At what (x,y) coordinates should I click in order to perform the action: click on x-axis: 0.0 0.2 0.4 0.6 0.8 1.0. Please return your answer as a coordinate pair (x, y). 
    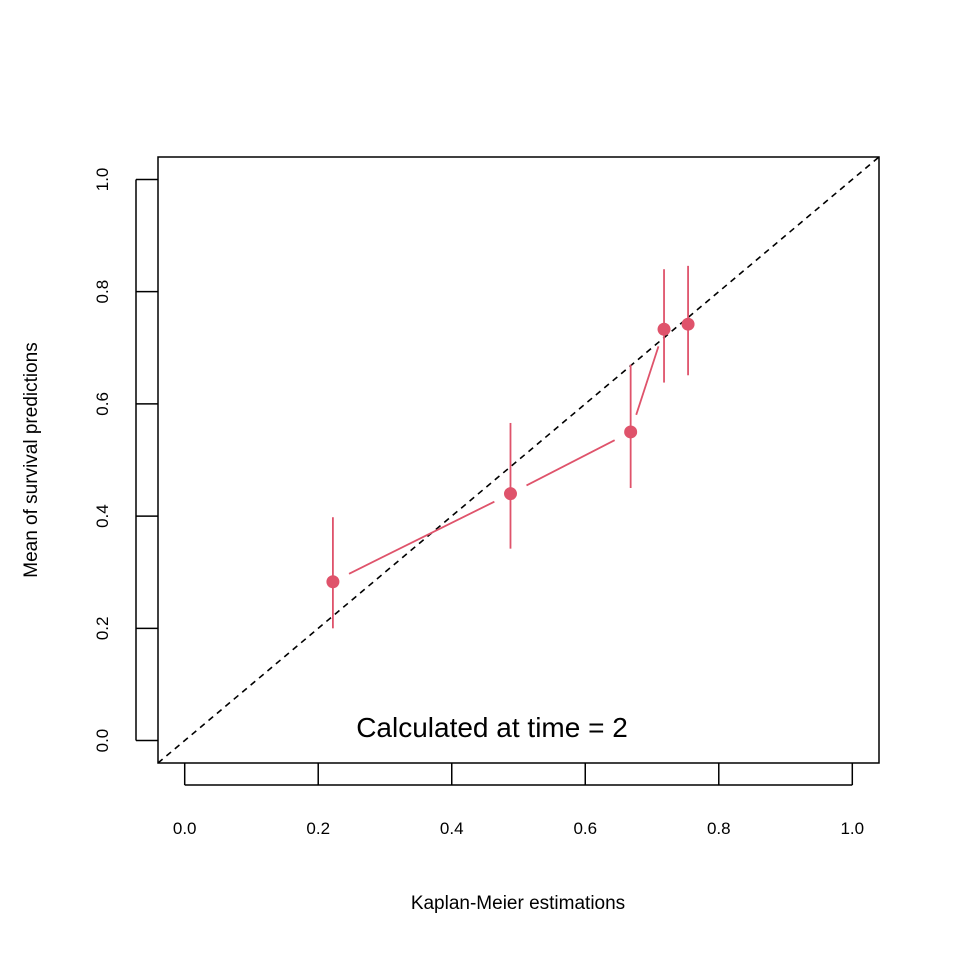
    Looking at the image, I should click on (518, 800).